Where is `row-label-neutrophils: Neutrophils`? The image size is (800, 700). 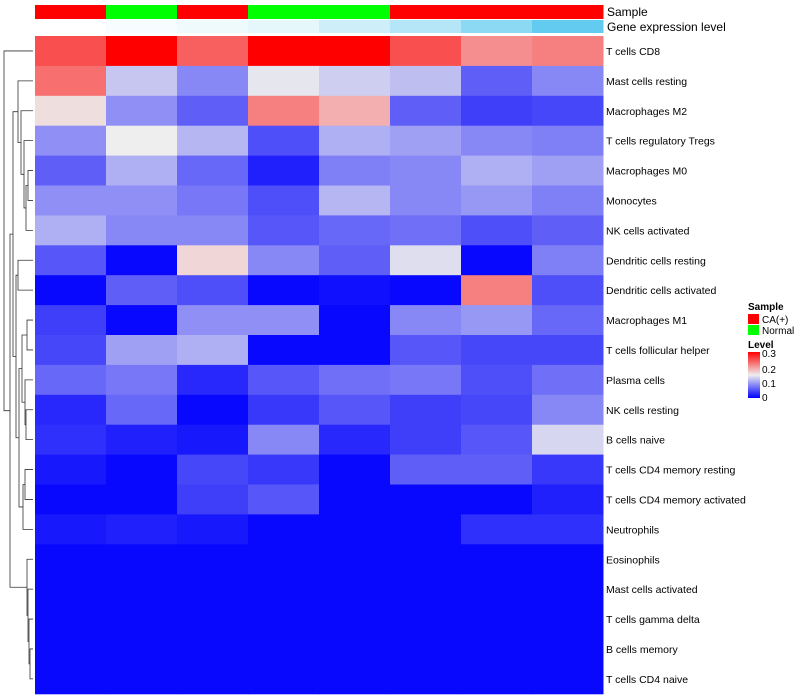
row-label-neutrophils: Neutrophils is located at coordinates (632, 530).